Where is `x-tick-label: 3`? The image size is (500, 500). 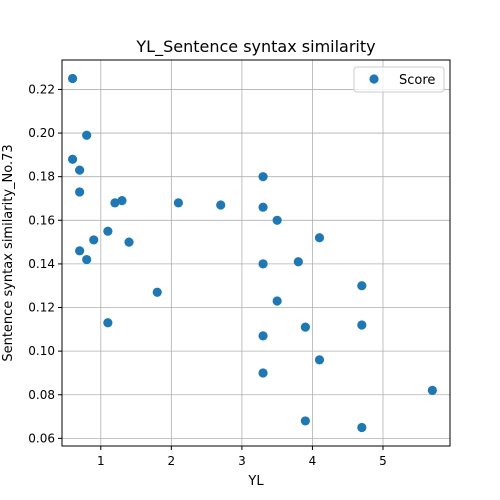 x-tick-label: 3 is located at coordinates (242, 461).